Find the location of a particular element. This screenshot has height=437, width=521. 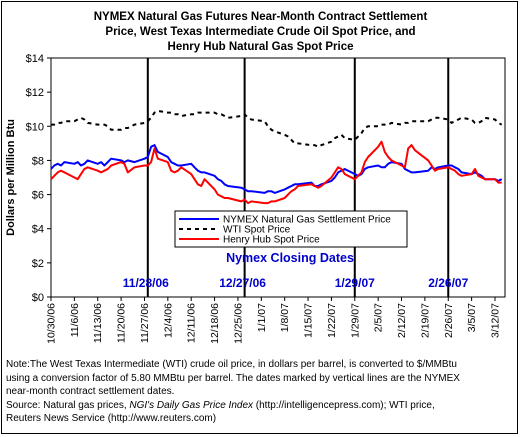

y-axis-label: Dollars per Million Btu is located at coordinates (11, 177).